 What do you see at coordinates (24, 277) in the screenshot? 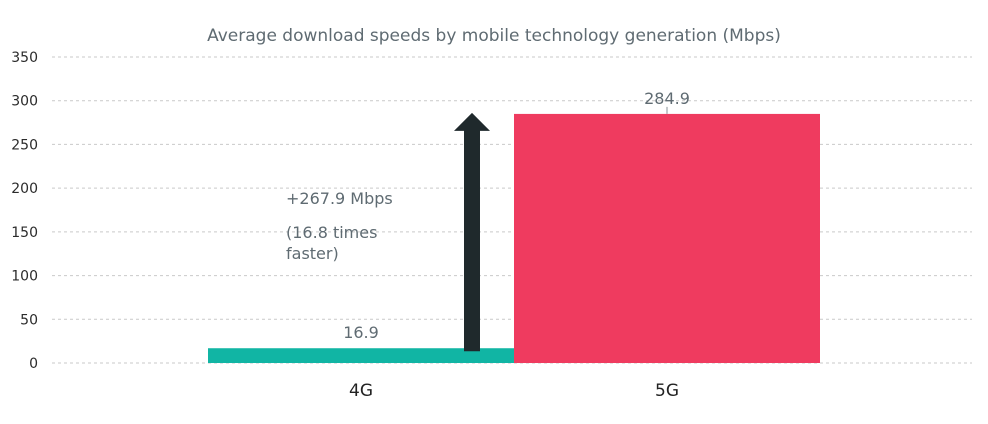
I see `y-tick-label: 100` at bounding box center [24, 277].